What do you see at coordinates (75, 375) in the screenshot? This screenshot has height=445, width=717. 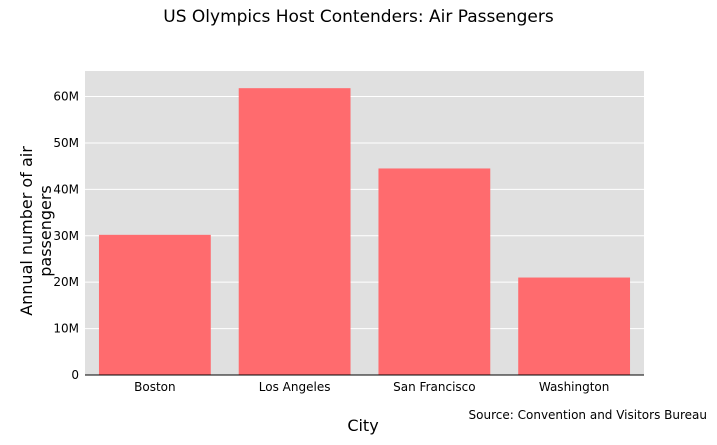 I see `y-tick-label: 0` at bounding box center [75, 375].